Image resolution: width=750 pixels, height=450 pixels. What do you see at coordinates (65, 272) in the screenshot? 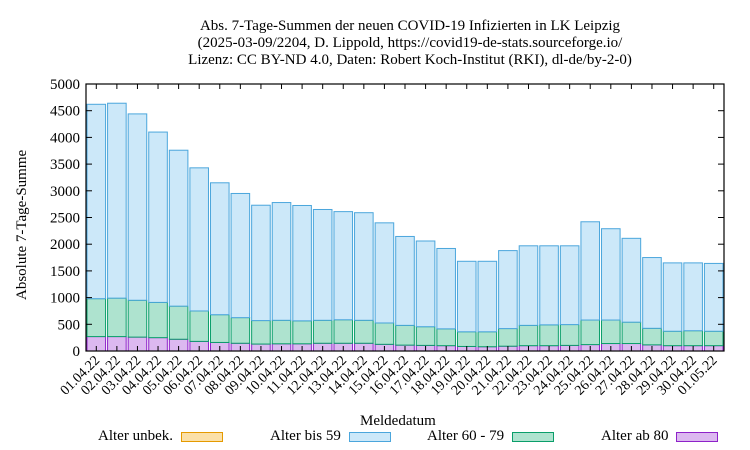
I see `y-tick-label: 1500` at bounding box center [65, 272].